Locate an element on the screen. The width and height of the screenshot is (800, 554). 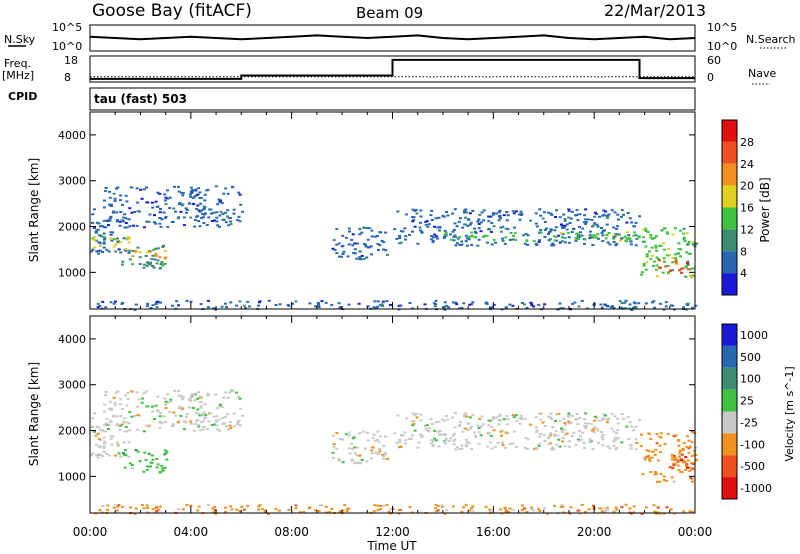
noise-sky-label: N.Sky is located at coordinates (20, 39).